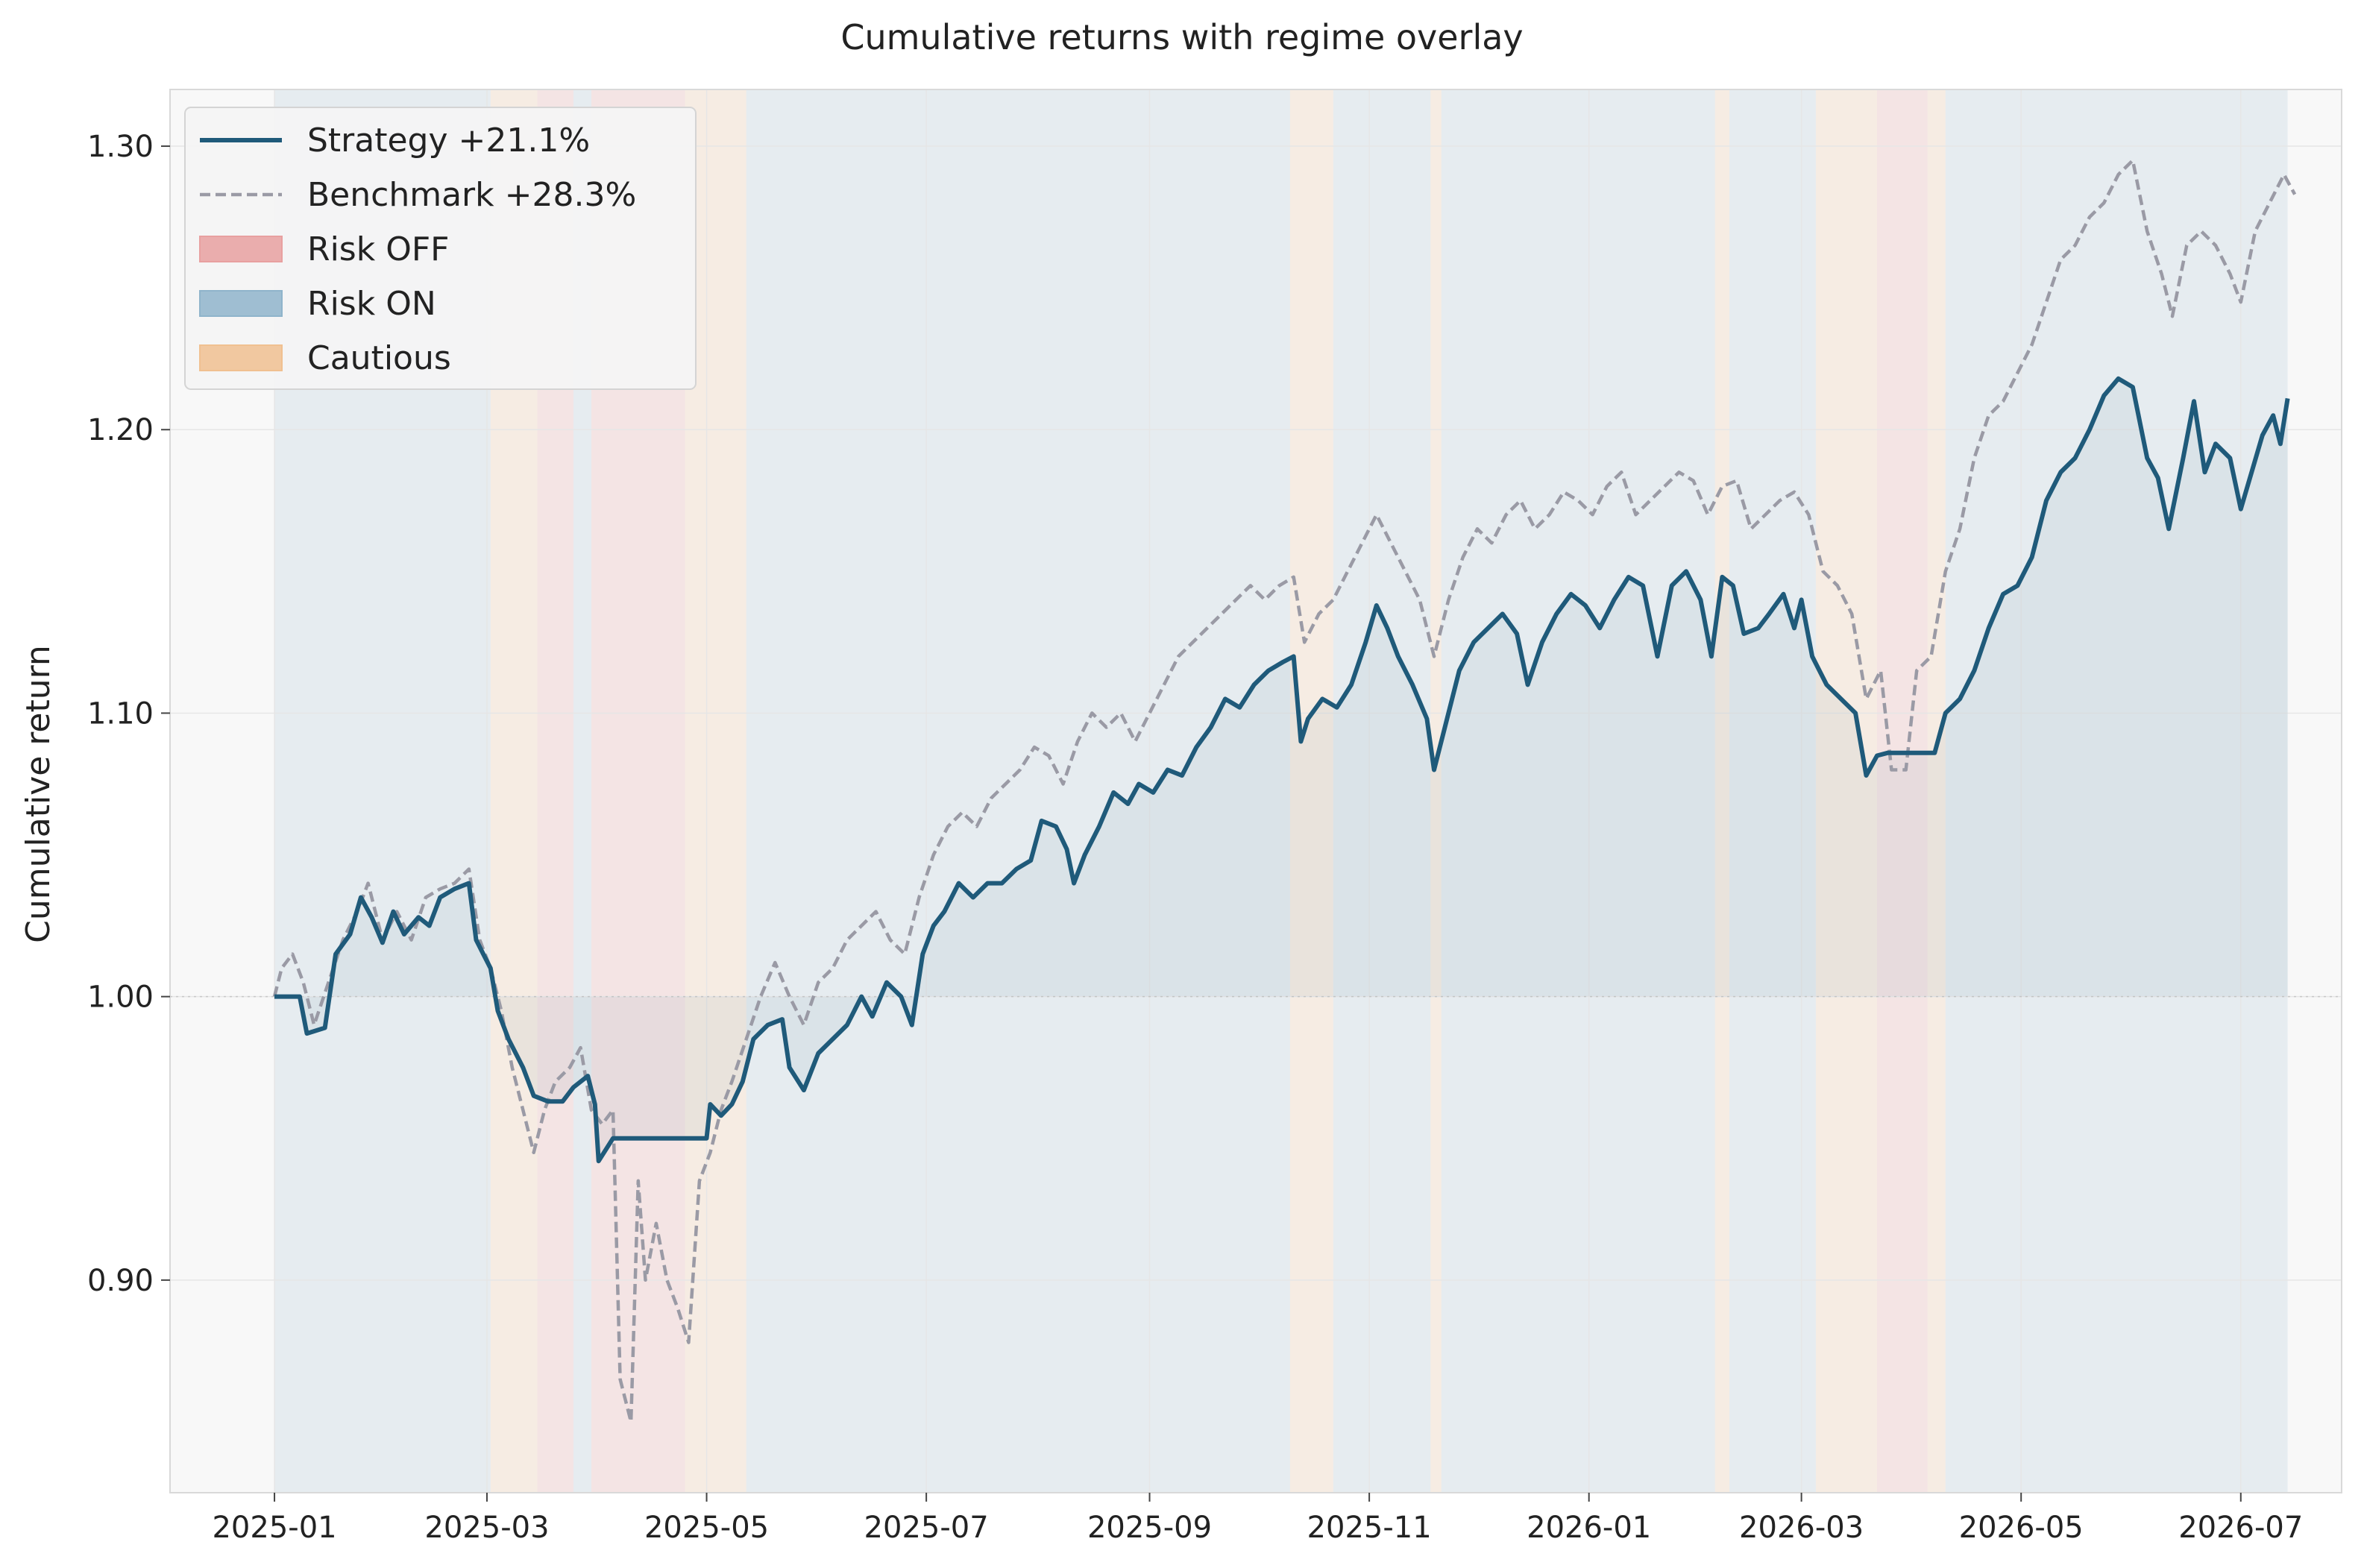 The height and width of the screenshot is (1568, 2364). Describe the element at coordinates (120, 997) in the screenshot. I see `y-tick-label: 1.00` at that location.